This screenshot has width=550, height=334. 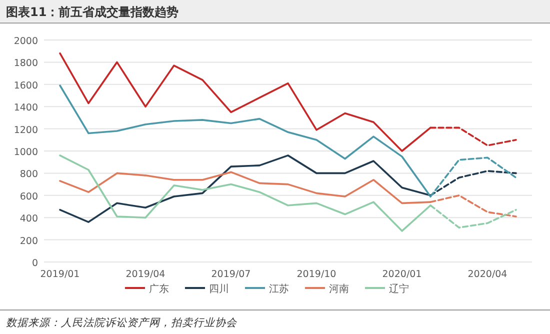 What do you see at coordinates (26, 152) in the screenshot?
I see `y-tick-label: 1000` at bounding box center [26, 152].